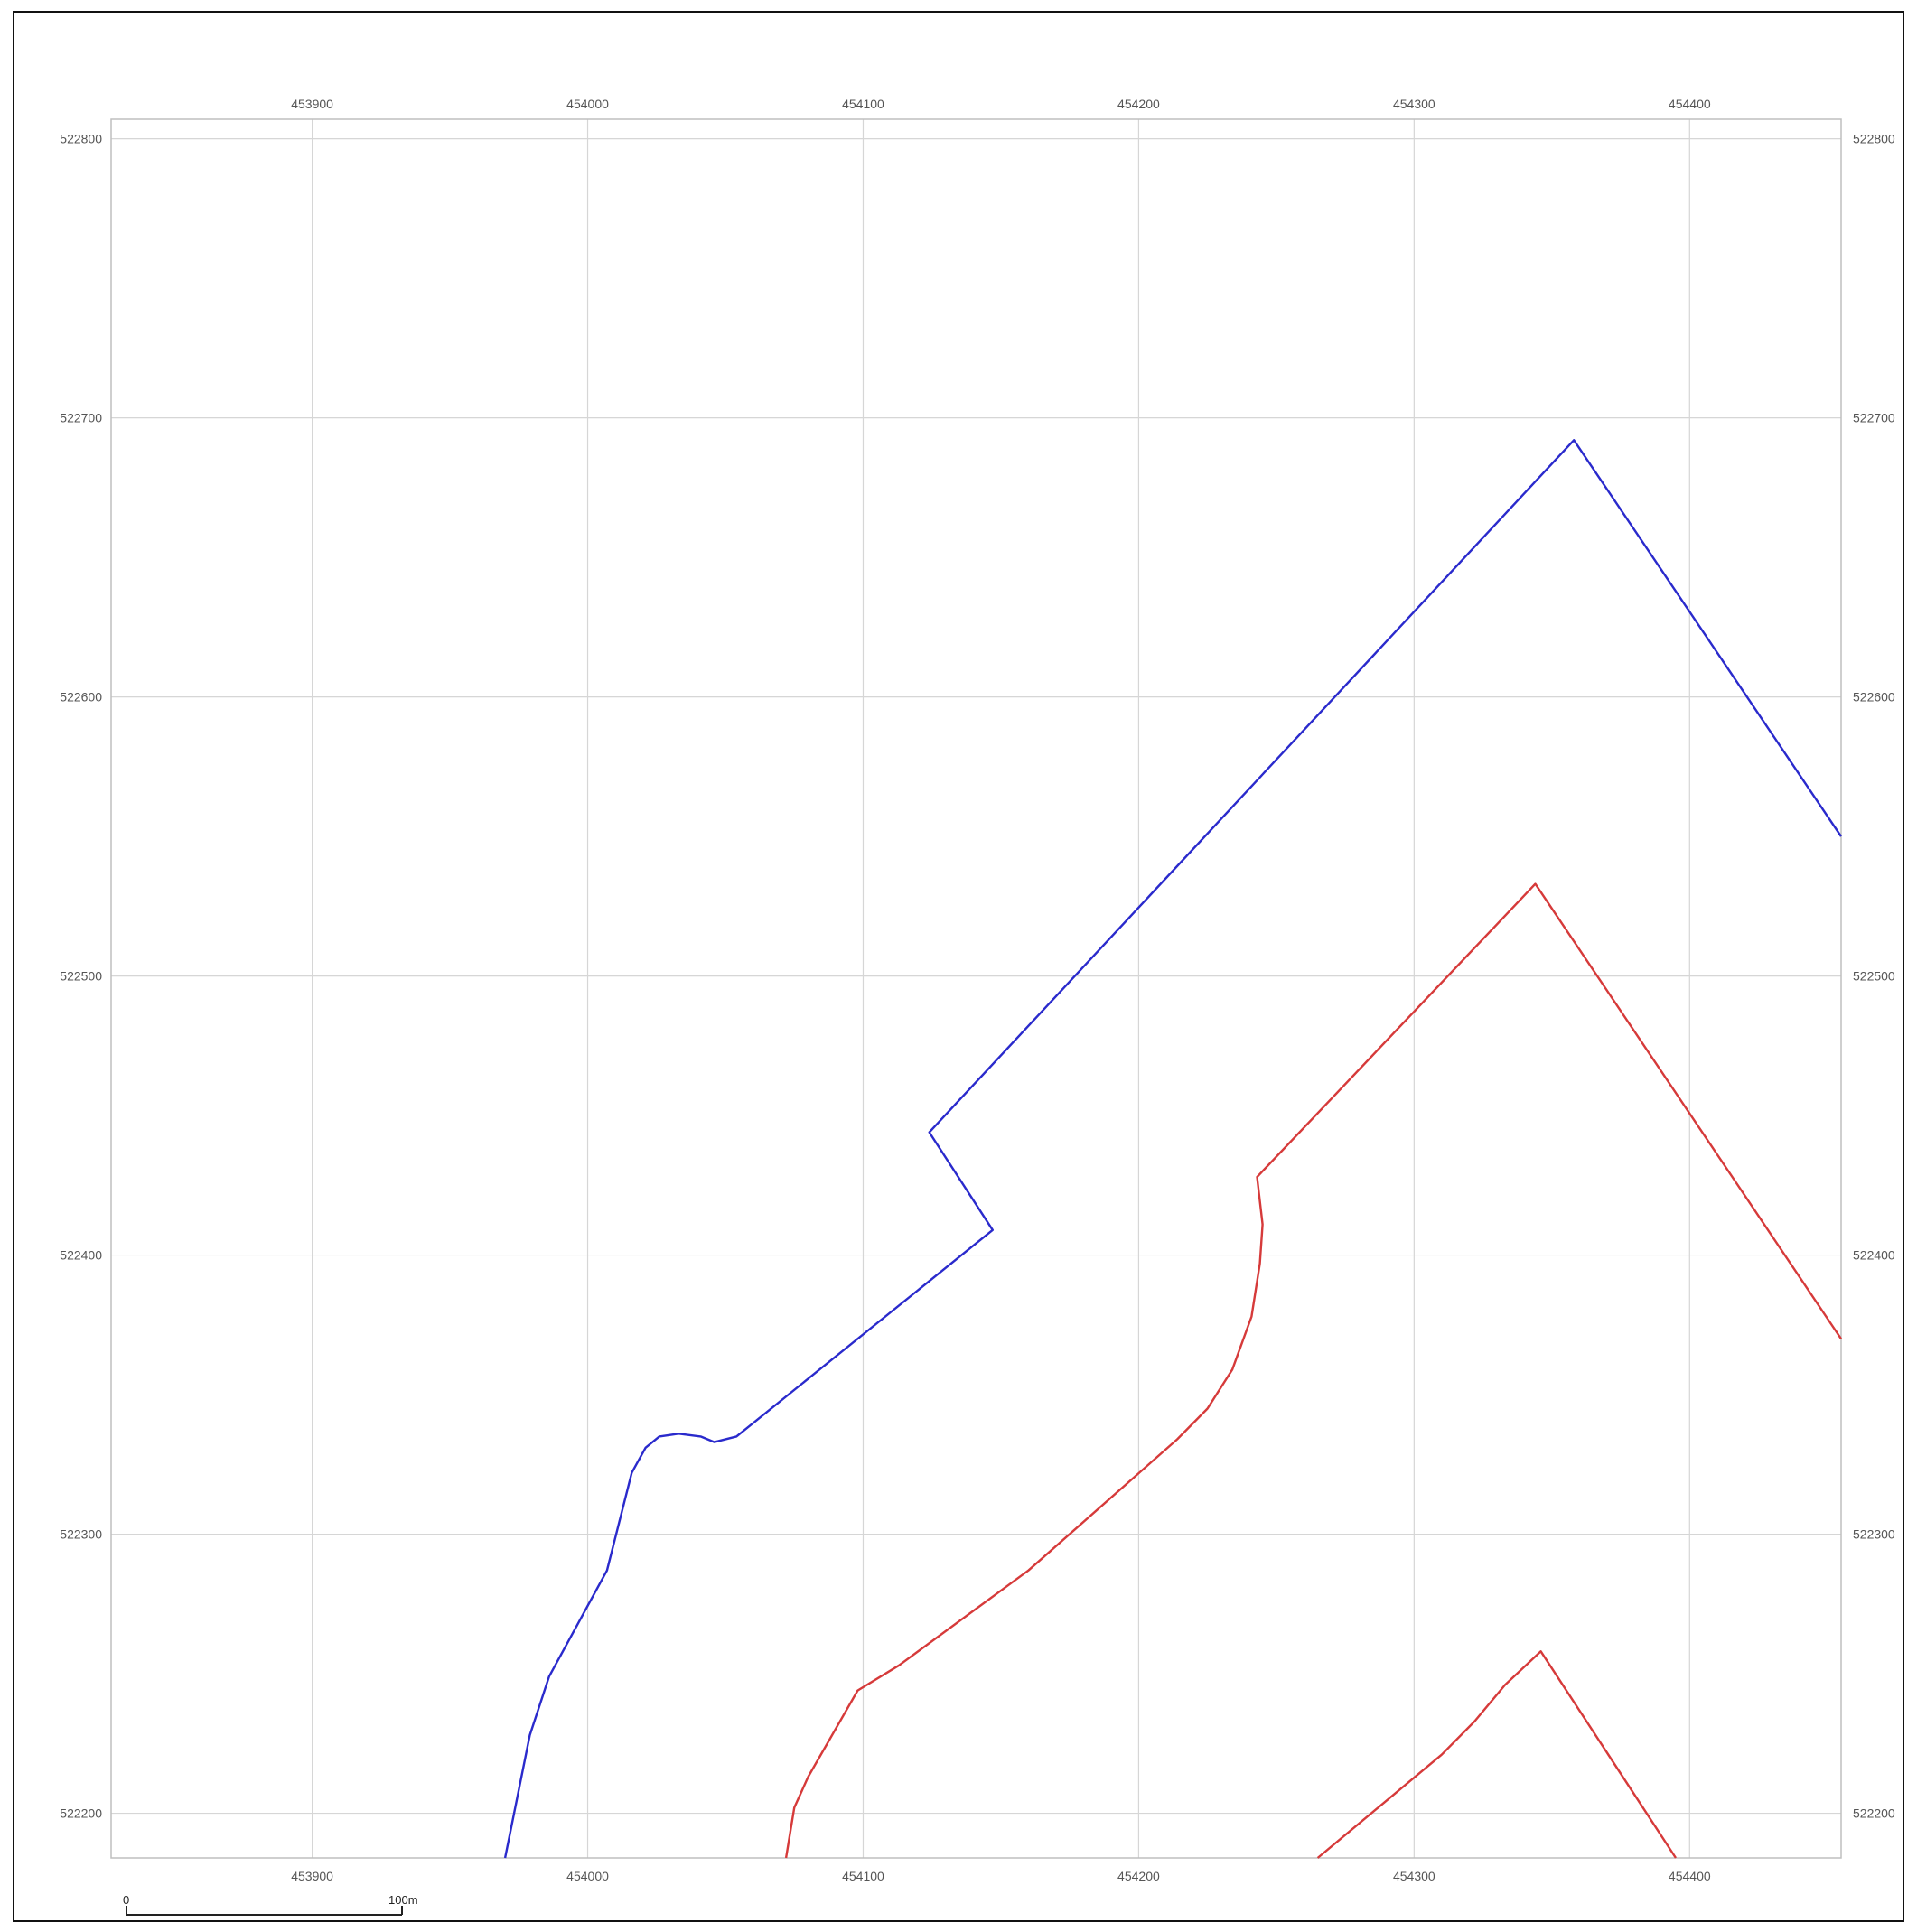  Describe the element at coordinates (81, 1813) in the screenshot. I see `y-tick-label-left-522200: 522200` at that location.